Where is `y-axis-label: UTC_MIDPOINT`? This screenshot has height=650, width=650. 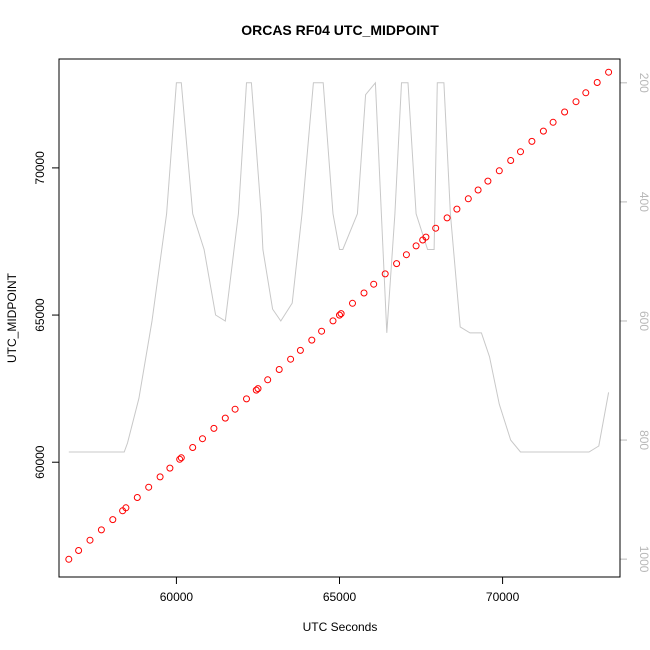 y-axis-label: UTC_MIDPOINT is located at coordinates (12, 317).